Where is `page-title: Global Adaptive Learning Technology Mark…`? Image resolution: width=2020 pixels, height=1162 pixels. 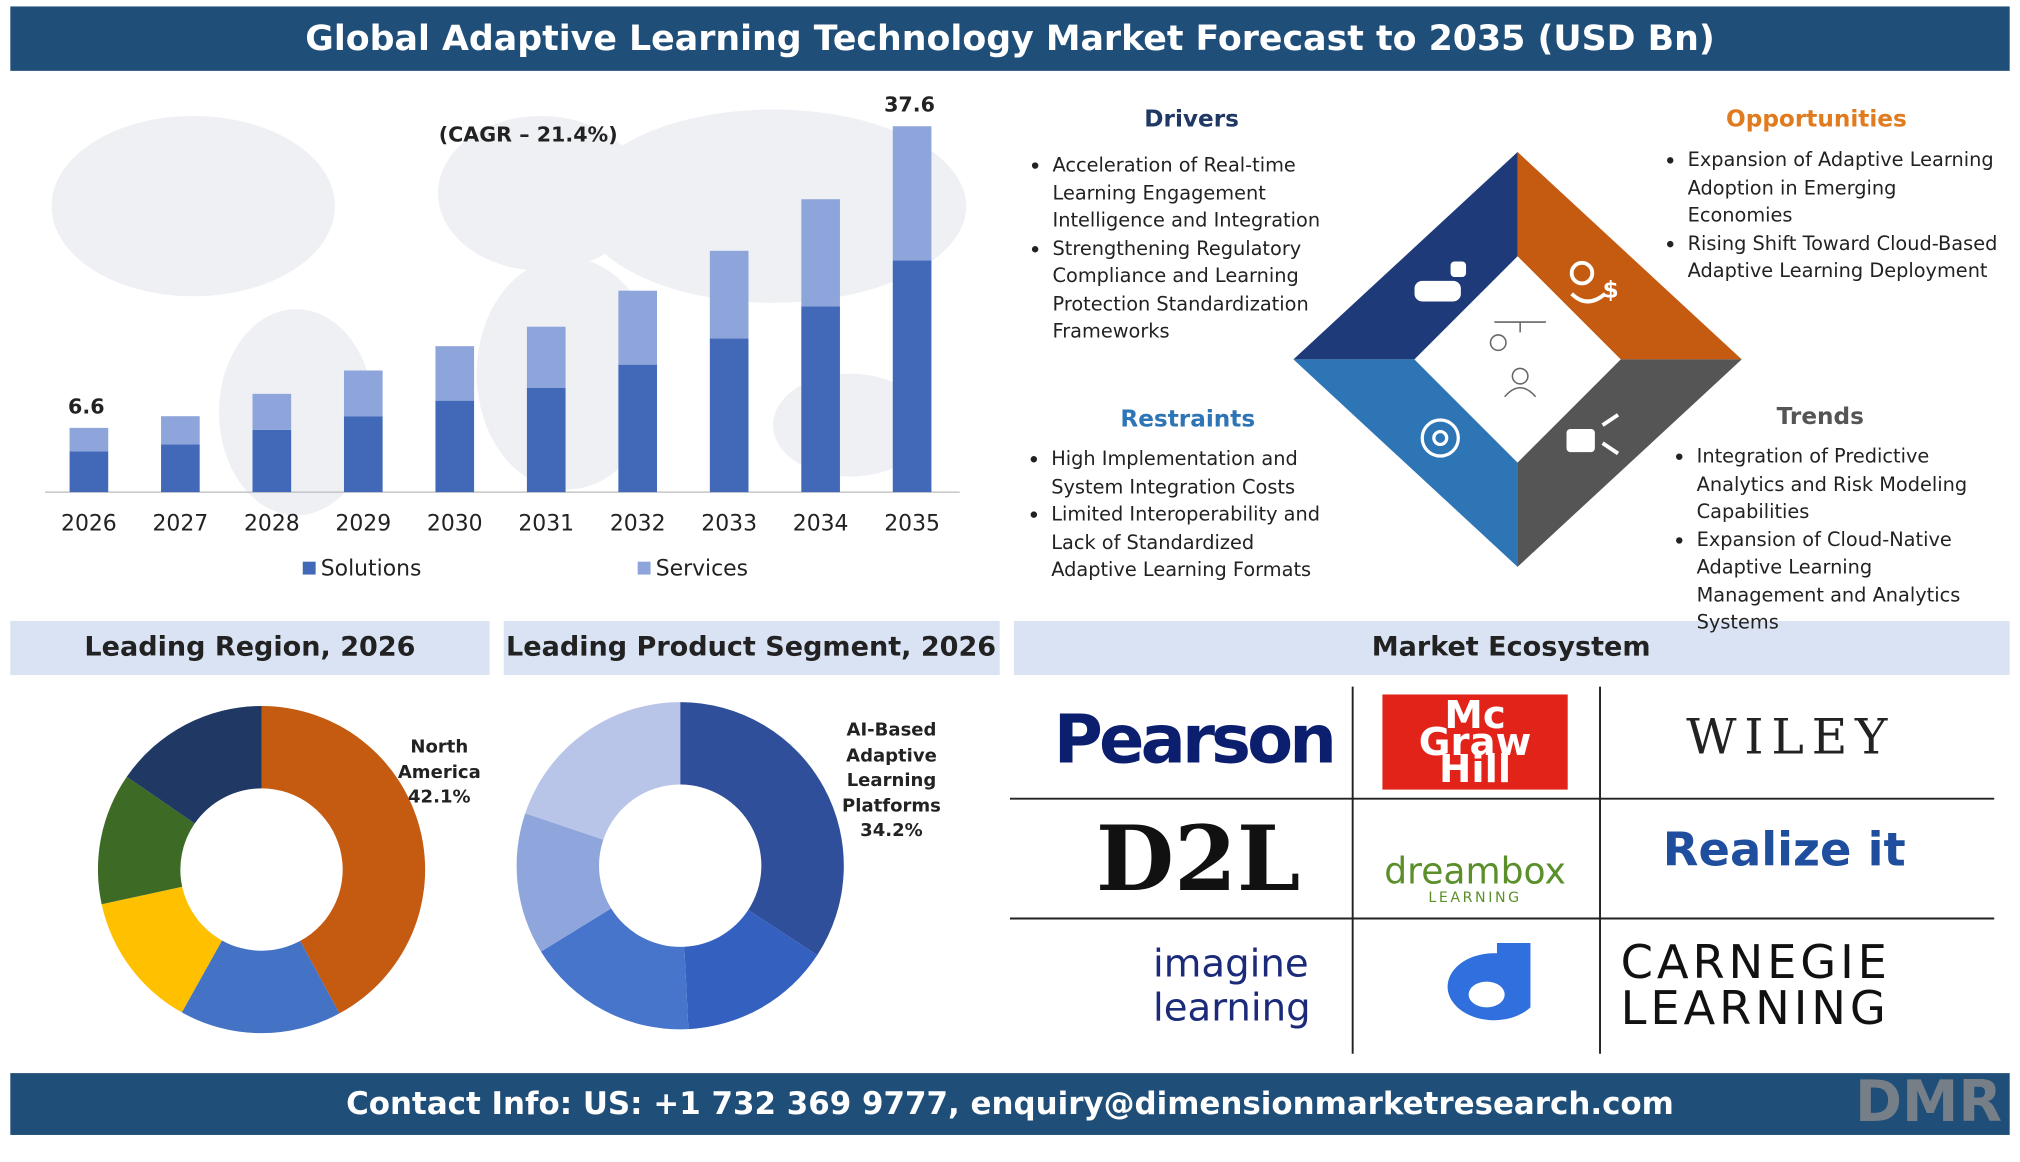 page-title: Global Adaptive Learning Technology Mark… is located at coordinates (1009, 39).